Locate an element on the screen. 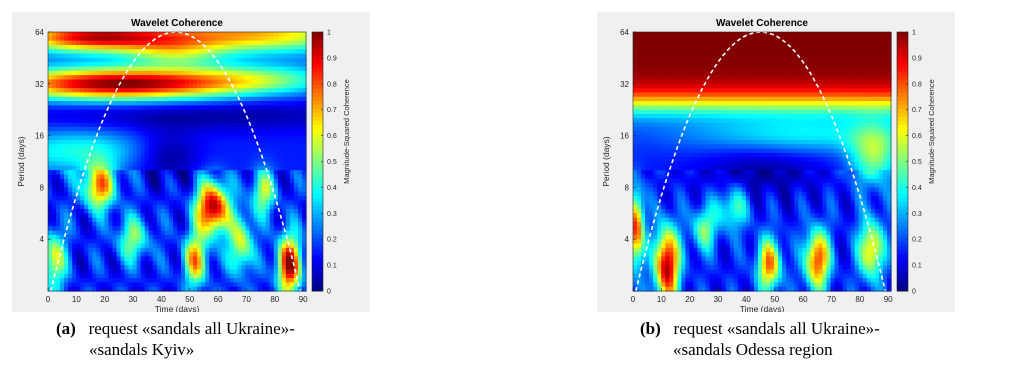  colorbar-tick-label: 0.7 is located at coordinates (332, 110).